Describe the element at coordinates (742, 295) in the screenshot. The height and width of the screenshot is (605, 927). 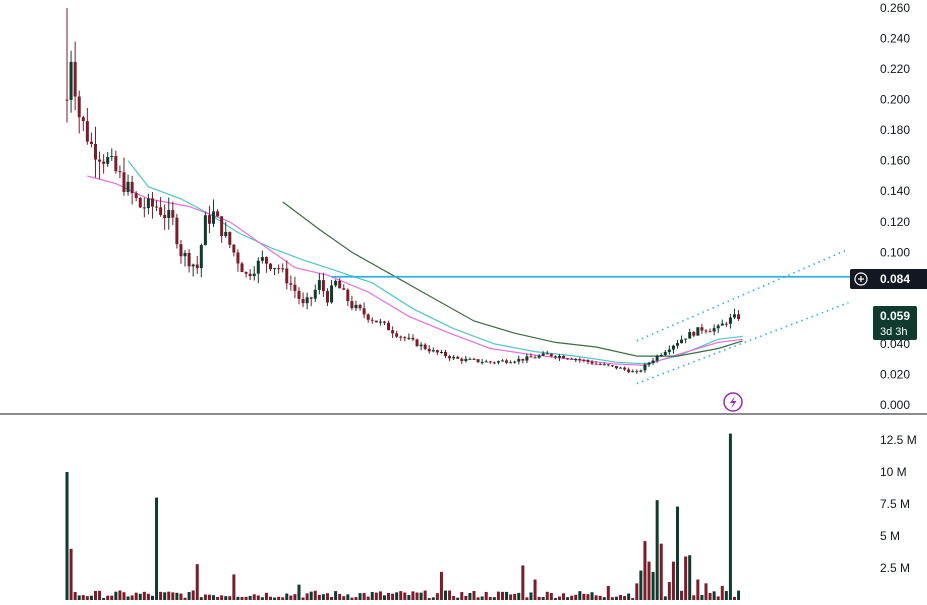
I see `channel-line-upper` at that location.